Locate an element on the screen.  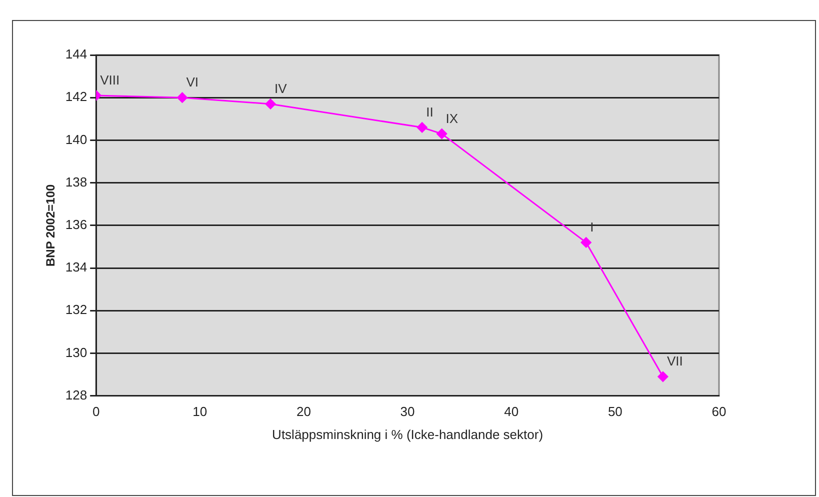
annotation: VIII is located at coordinates (110, 80).